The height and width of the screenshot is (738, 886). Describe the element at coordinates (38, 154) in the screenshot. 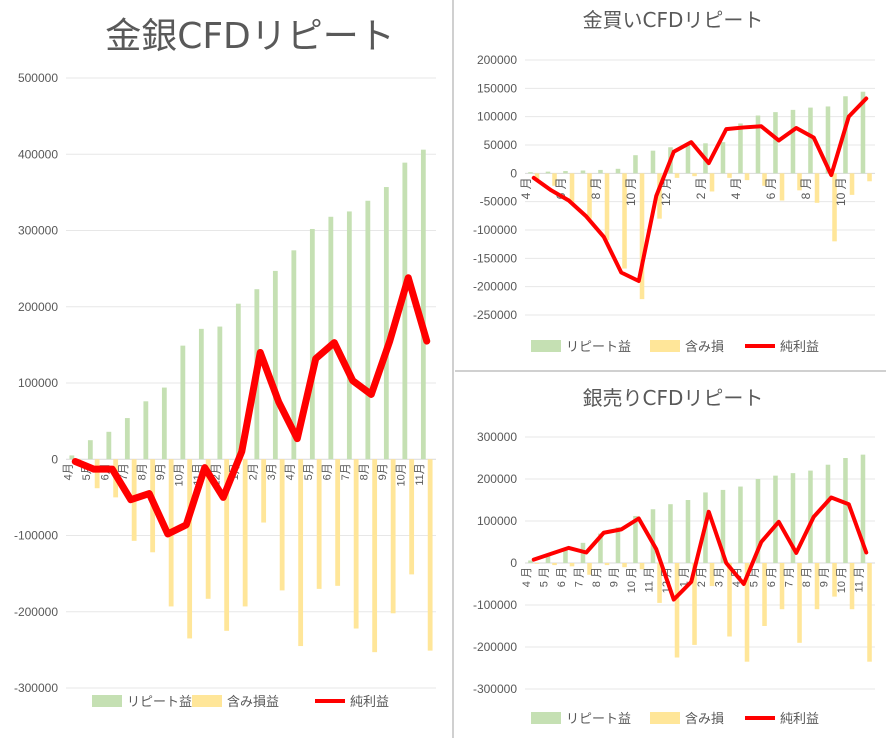

I see `y-tick-label: 400000` at that location.